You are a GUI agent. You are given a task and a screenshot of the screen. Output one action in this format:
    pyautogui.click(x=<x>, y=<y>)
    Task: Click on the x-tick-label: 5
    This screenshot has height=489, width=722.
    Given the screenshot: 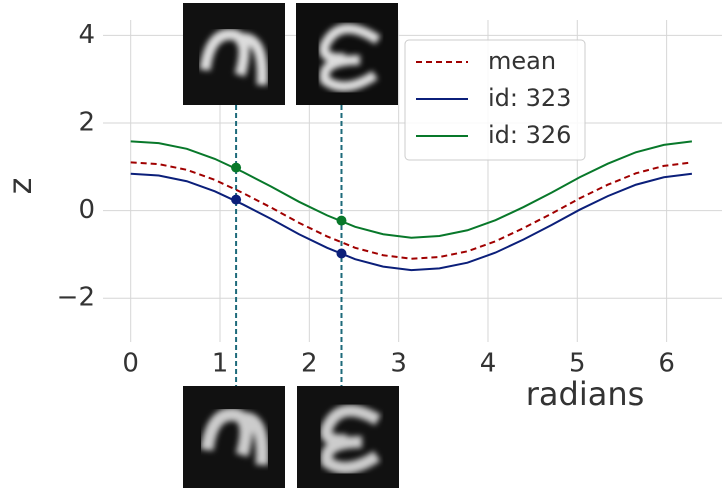 What is the action you would take?
    pyautogui.click(x=577, y=364)
    